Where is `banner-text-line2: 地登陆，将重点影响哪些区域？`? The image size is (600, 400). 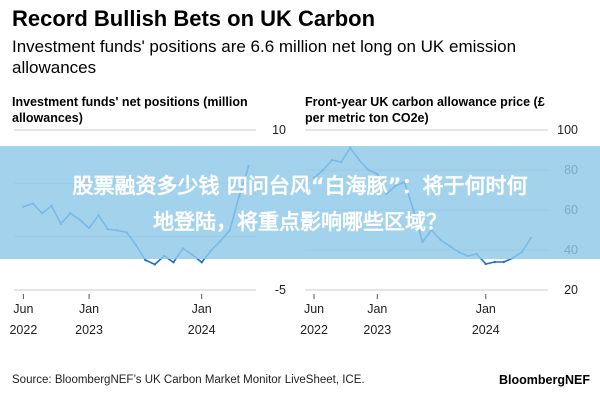 banner-text-line2: 地登陆，将重点影响哪些区域？ is located at coordinates (300, 222).